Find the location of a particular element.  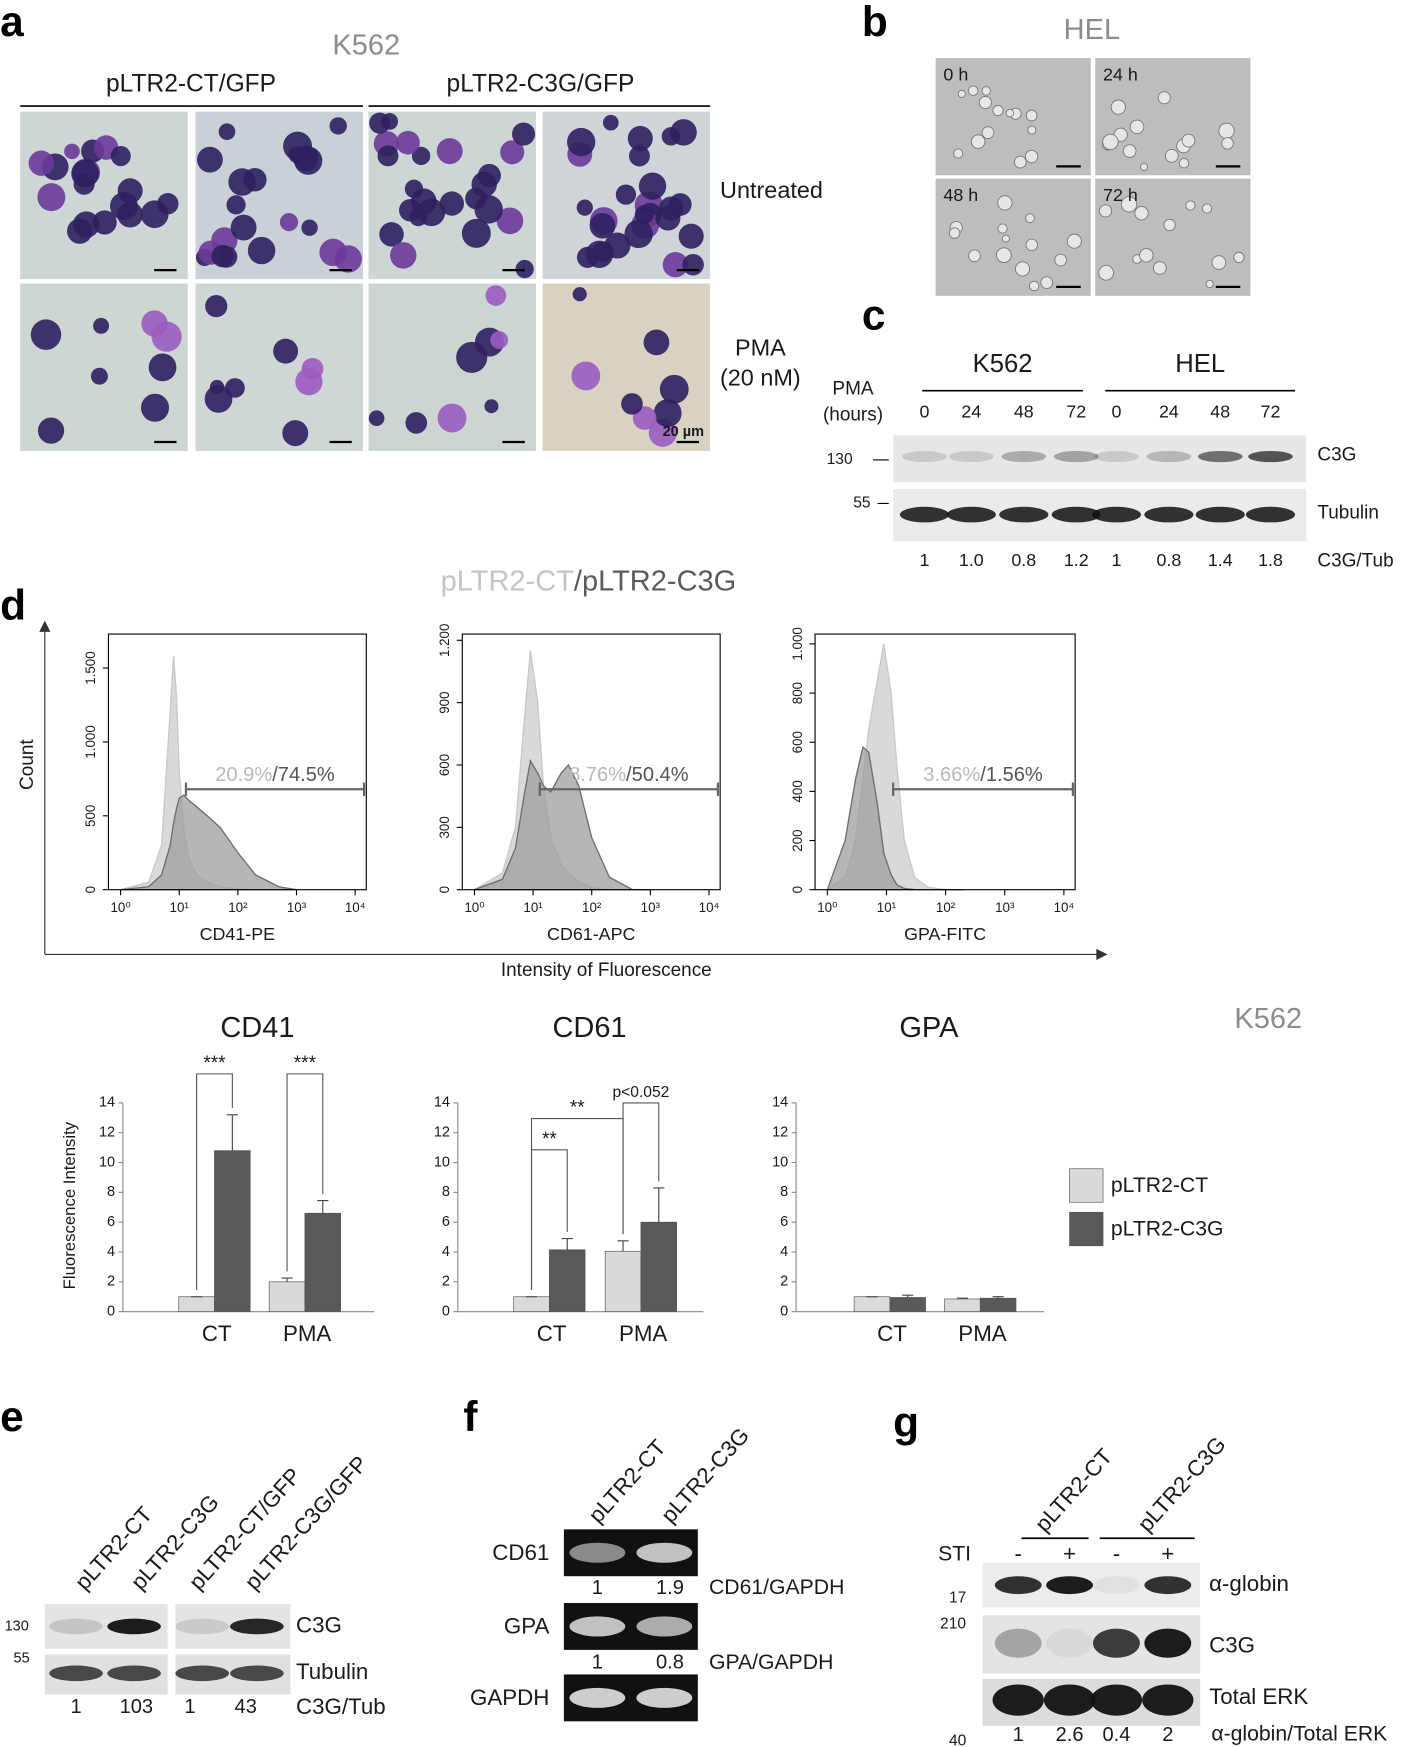

time-label: 24 h is located at coordinates (1120, 75).